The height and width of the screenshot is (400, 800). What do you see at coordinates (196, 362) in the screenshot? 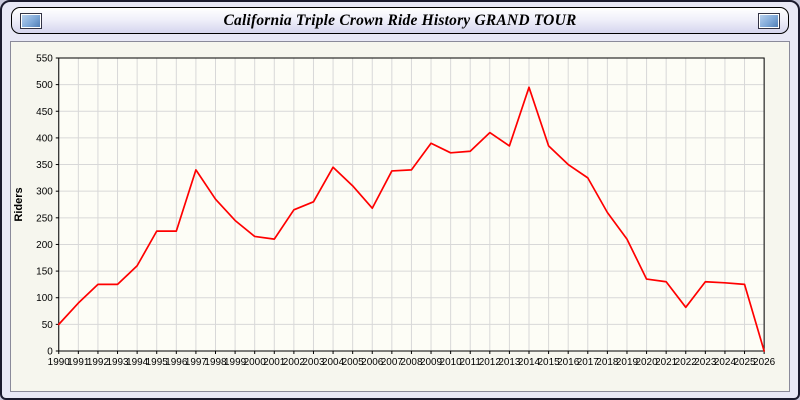
I see `svg-text: 1997` at bounding box center [196, 362].